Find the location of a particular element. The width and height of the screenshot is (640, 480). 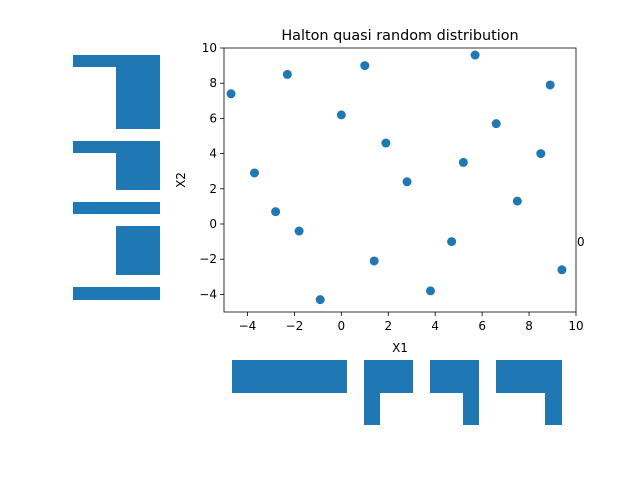

y-axis-label: X2 is located at coordinates (181, 180).